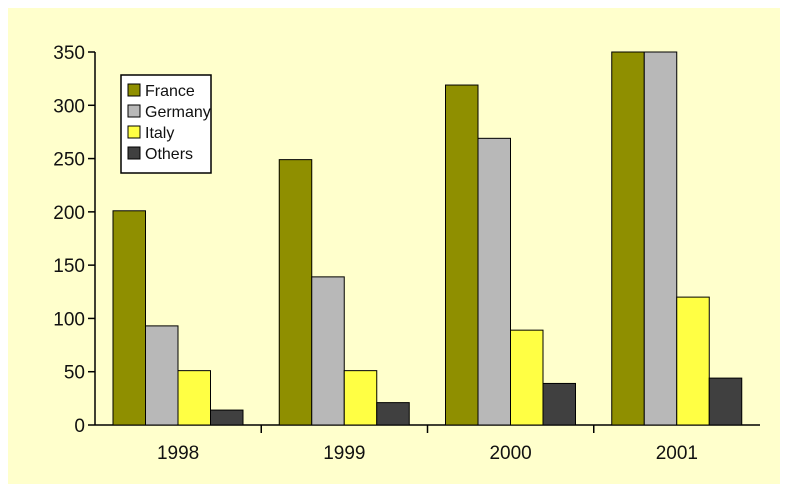 This screenshot has width=787, height=492. I want to click on legend-label-germany: Germany, so click(178, 112).